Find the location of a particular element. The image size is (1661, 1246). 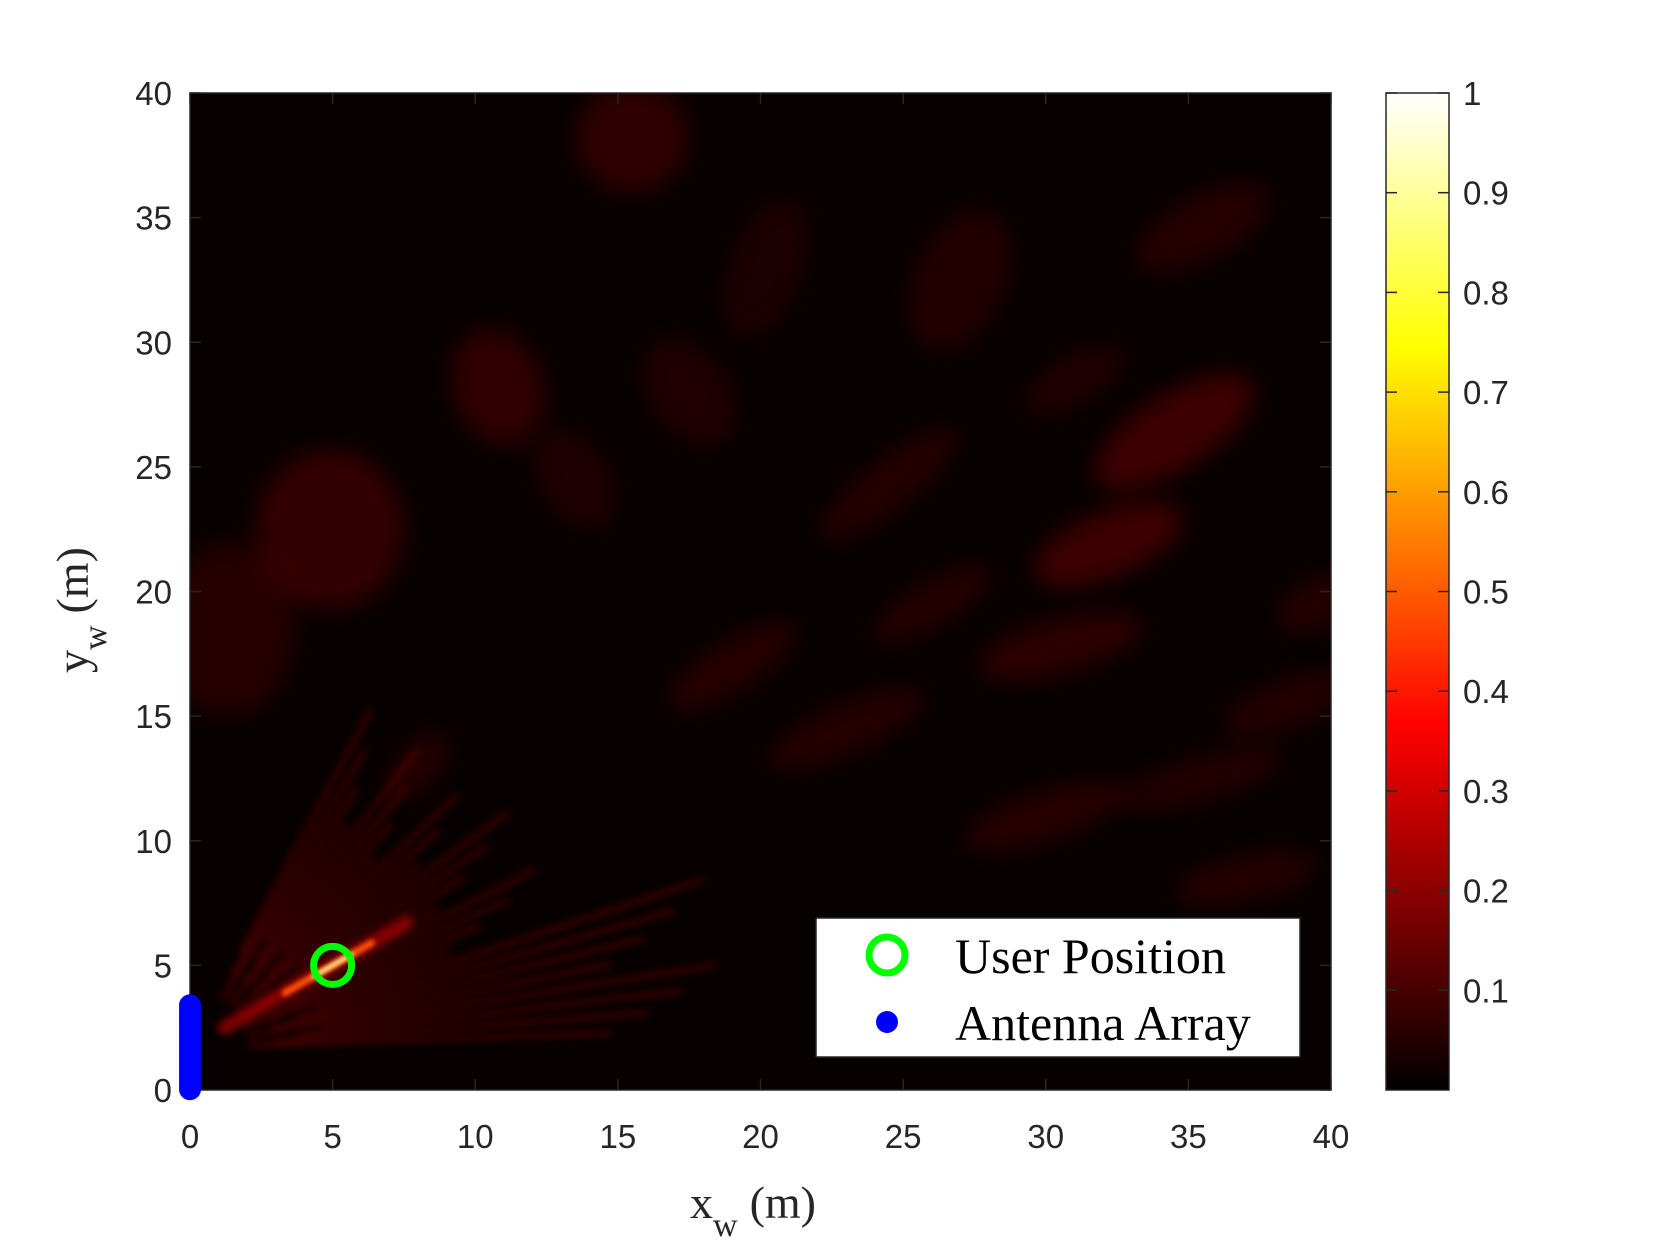

antenna-element is located at coordinates (190, 1089).